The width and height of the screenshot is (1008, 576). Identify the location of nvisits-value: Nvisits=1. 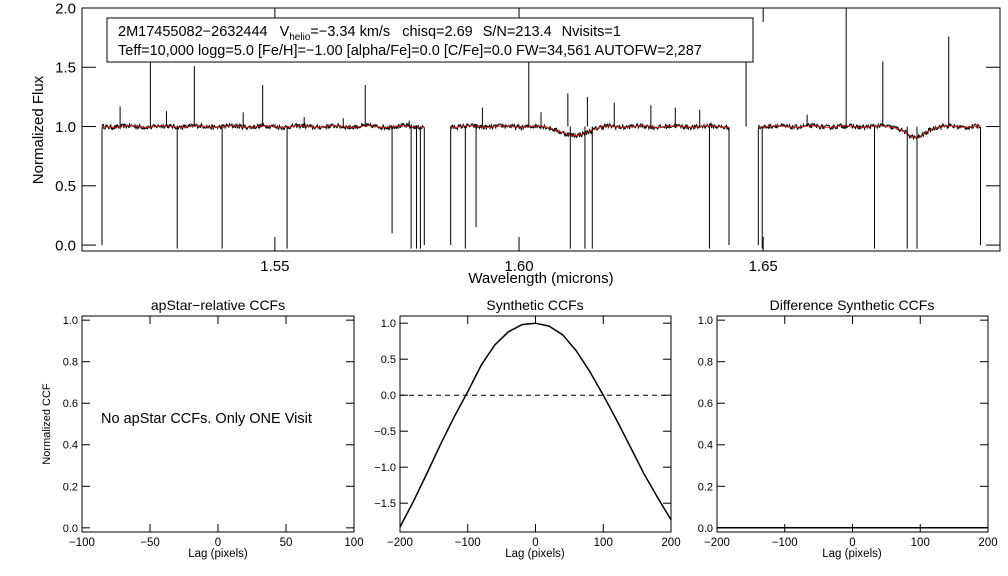
(591, 32).